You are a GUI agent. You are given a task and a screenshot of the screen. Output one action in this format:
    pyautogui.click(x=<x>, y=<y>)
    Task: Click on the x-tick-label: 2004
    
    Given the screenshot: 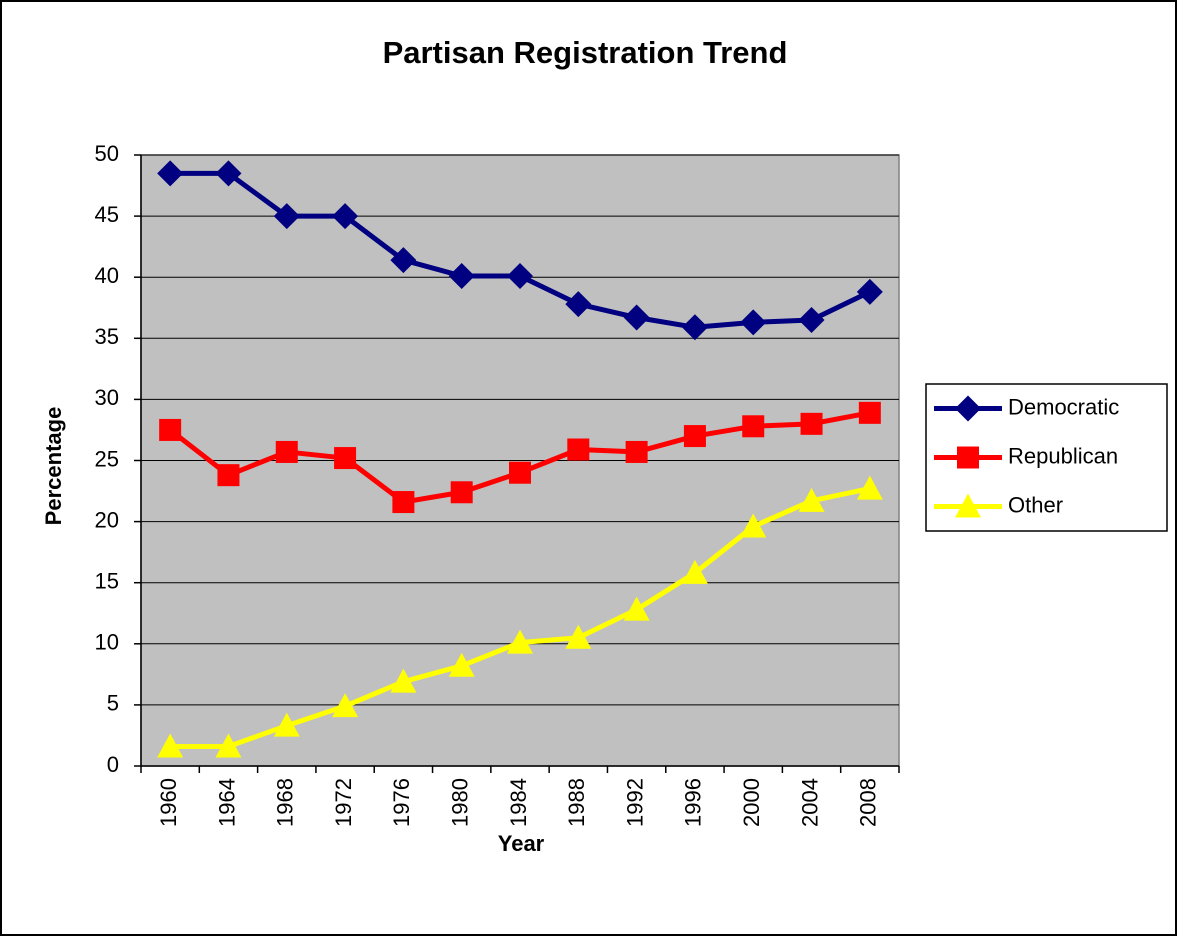 What is the action you would take?
    pyautogui.click(x=809, y=802)
    